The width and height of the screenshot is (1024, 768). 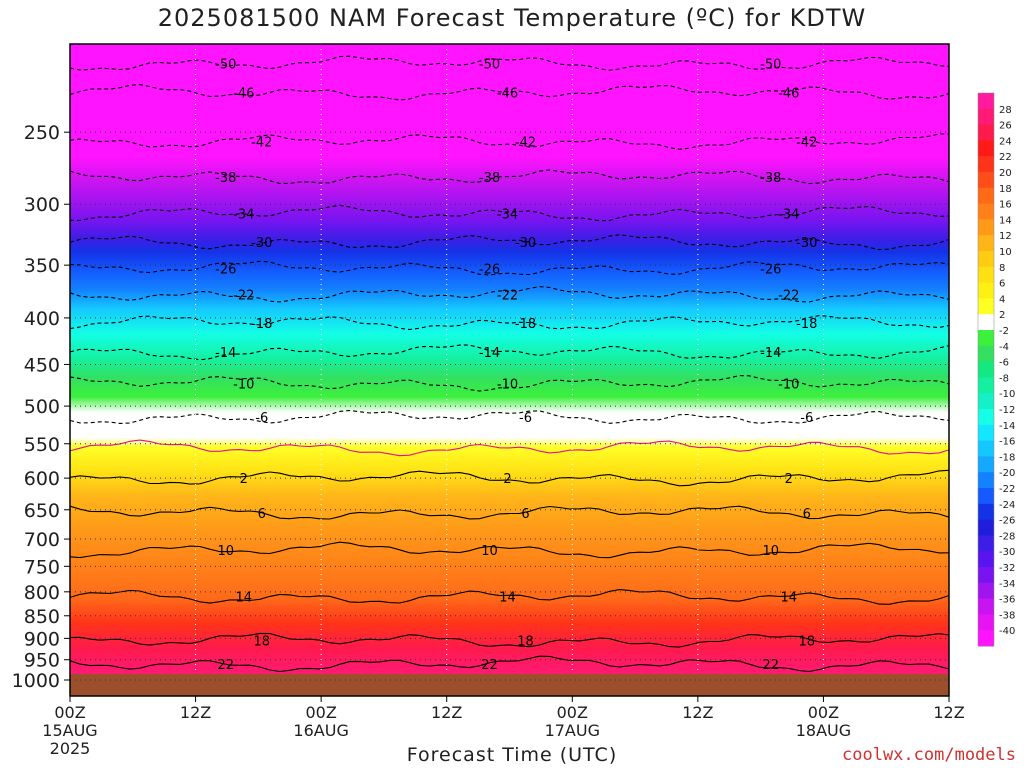 I want to click on contour--38, so click(x=509, y=177).